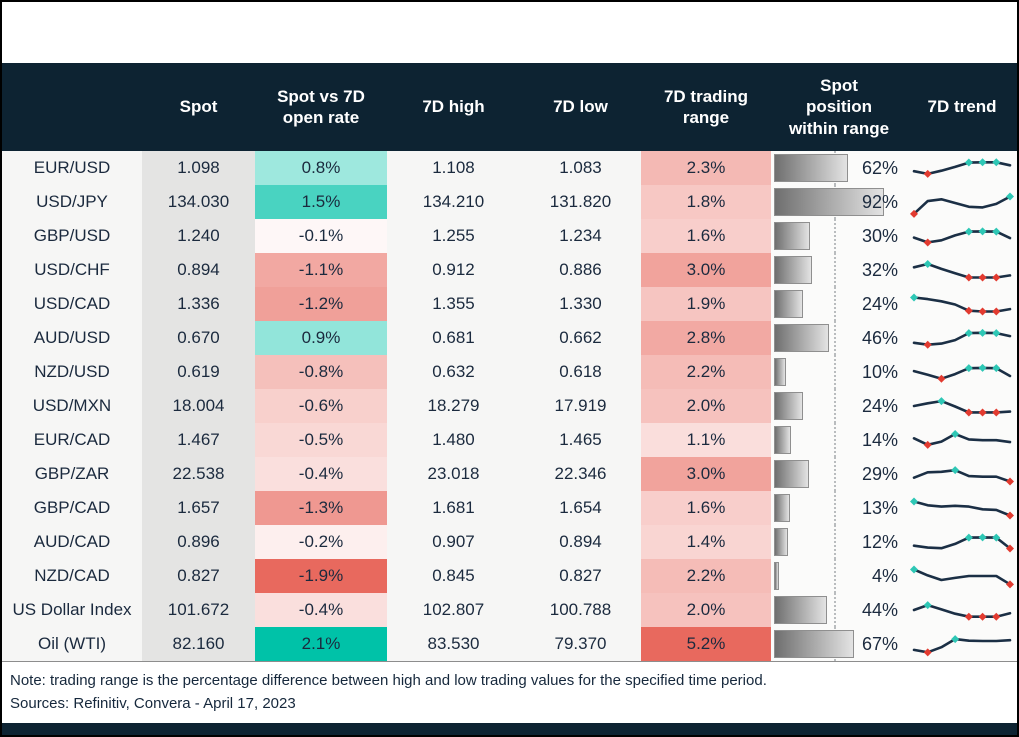 This screenshot has height=737, width=1019. Describe the element at coordinates (198, 406) in the screenshot. I see `spot-value: 18.004` at that location.